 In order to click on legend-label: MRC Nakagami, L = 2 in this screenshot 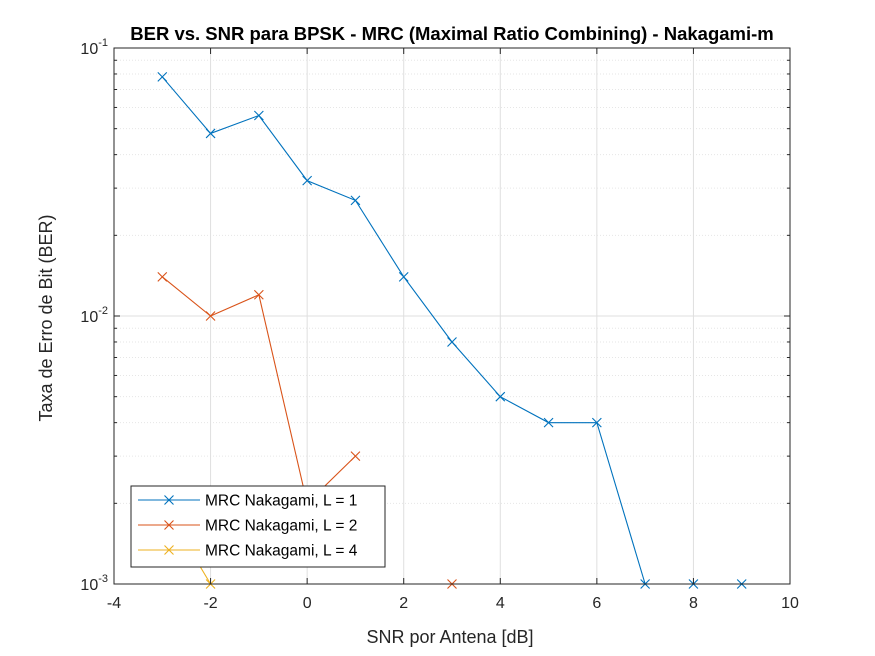, I will do `click(281, 526)`.